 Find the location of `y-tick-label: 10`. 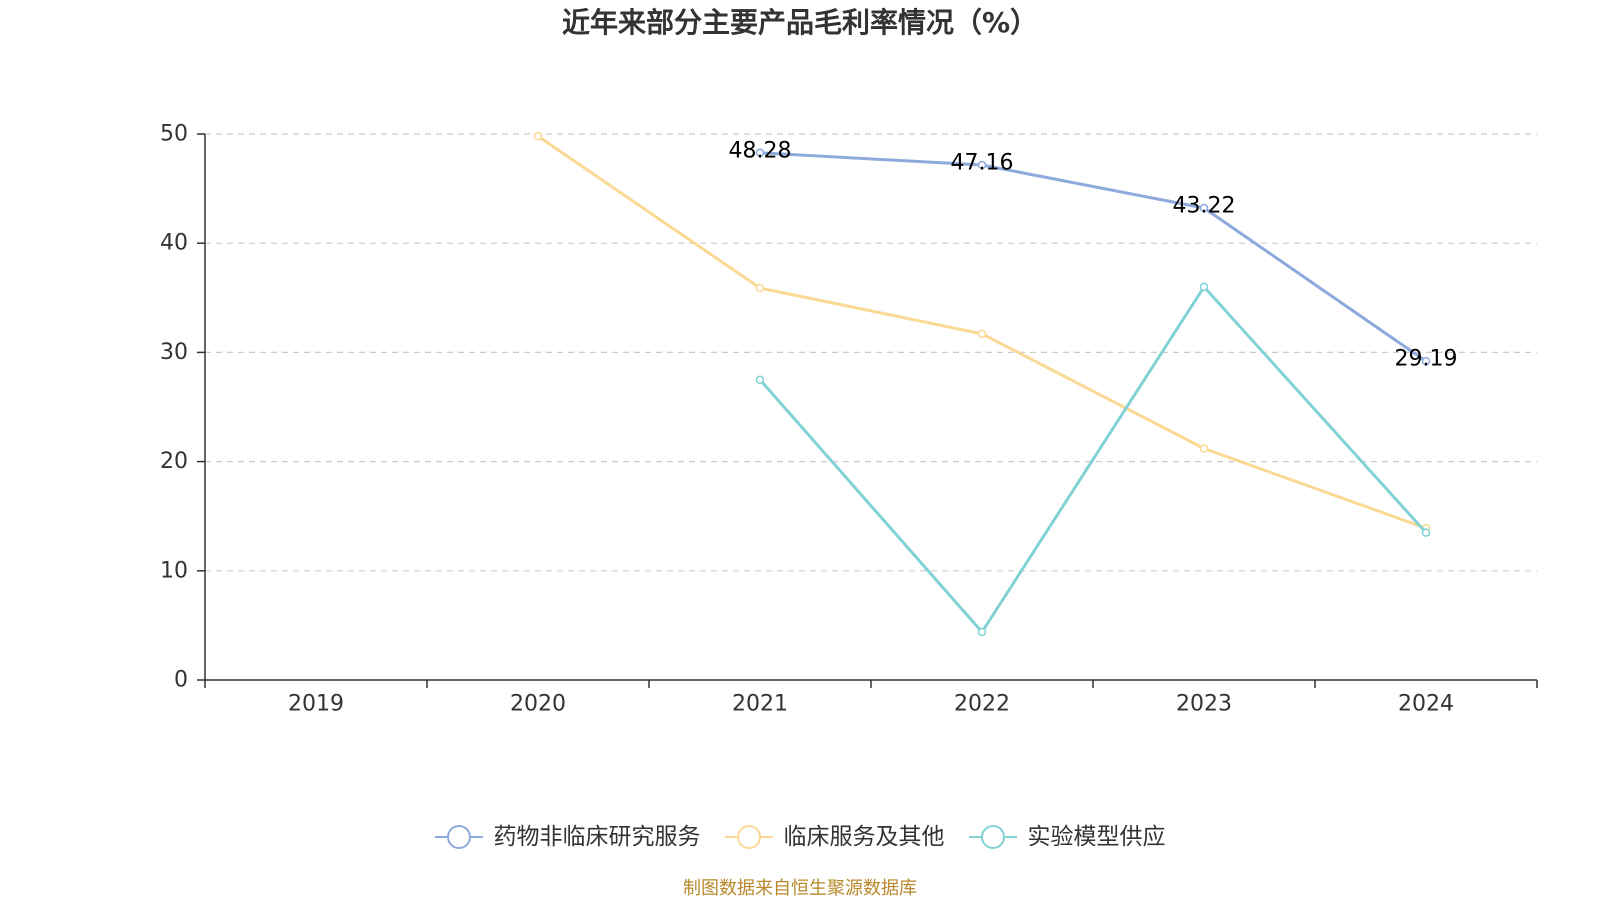

y-tick-label: 10 is located at coordinates (174, 570).